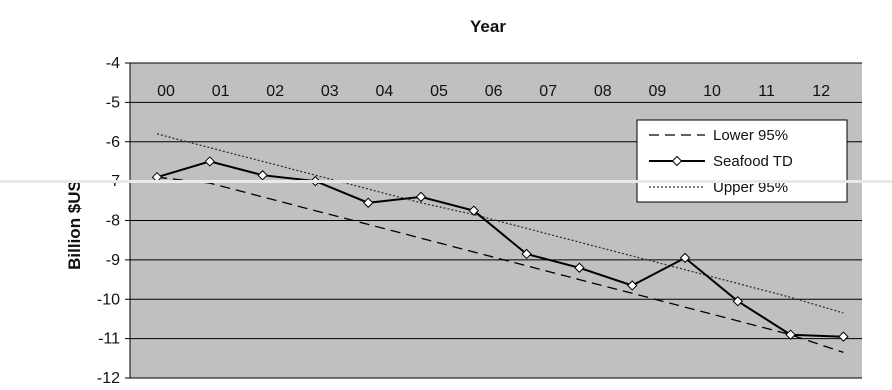 The width and height of the screenshot is (892, 390). What do you see at coordinates (330, 91) in the screenshot?
I see `x-tick-label: 03` at bounding box center [330, 91].